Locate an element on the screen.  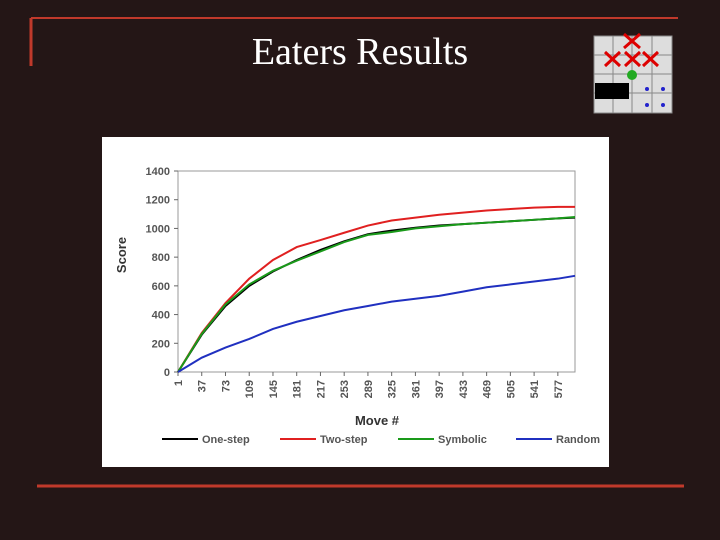
y-tick-label: 600 is located at coordinates (161, 287).